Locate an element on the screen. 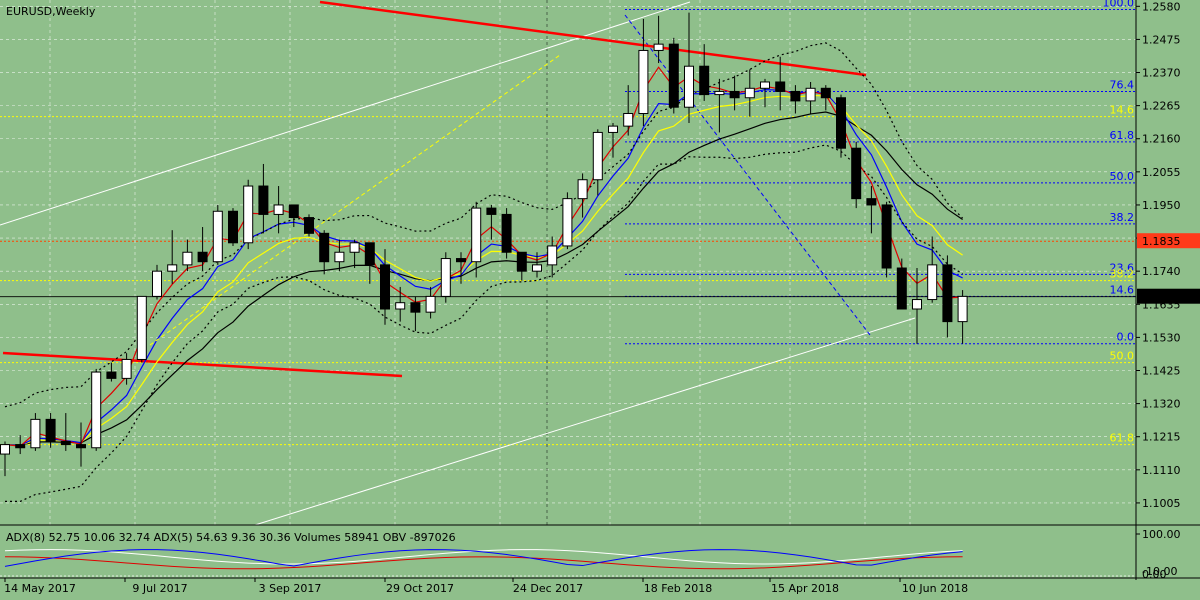 This screenshot has height=600, width=1200. x-tick-label: 24 Dec 2017 is located at coordinates (548, 588).